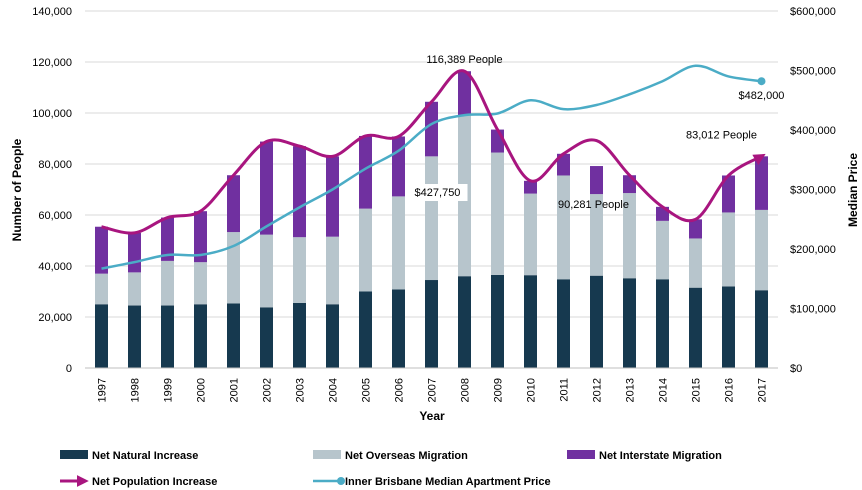 Image resolution: width=862 pixels, height=490 pixels. What do you see at coordinates (448, 482) in the screenshot?
I see `legend-label-inner-brisbane-median-apartment-price: Inner Brisbane Median Apartment Price` at bounding box center [448, 482].